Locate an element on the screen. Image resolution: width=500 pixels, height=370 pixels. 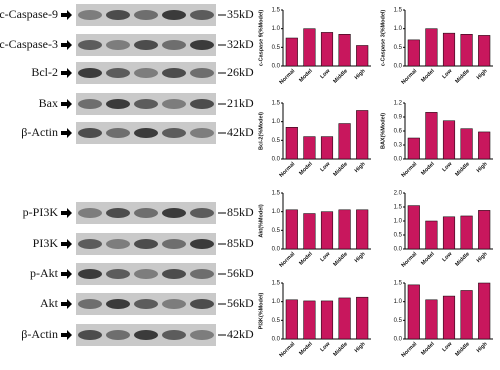
blot-label: p-PI3K is located at coordinates (41, 212).